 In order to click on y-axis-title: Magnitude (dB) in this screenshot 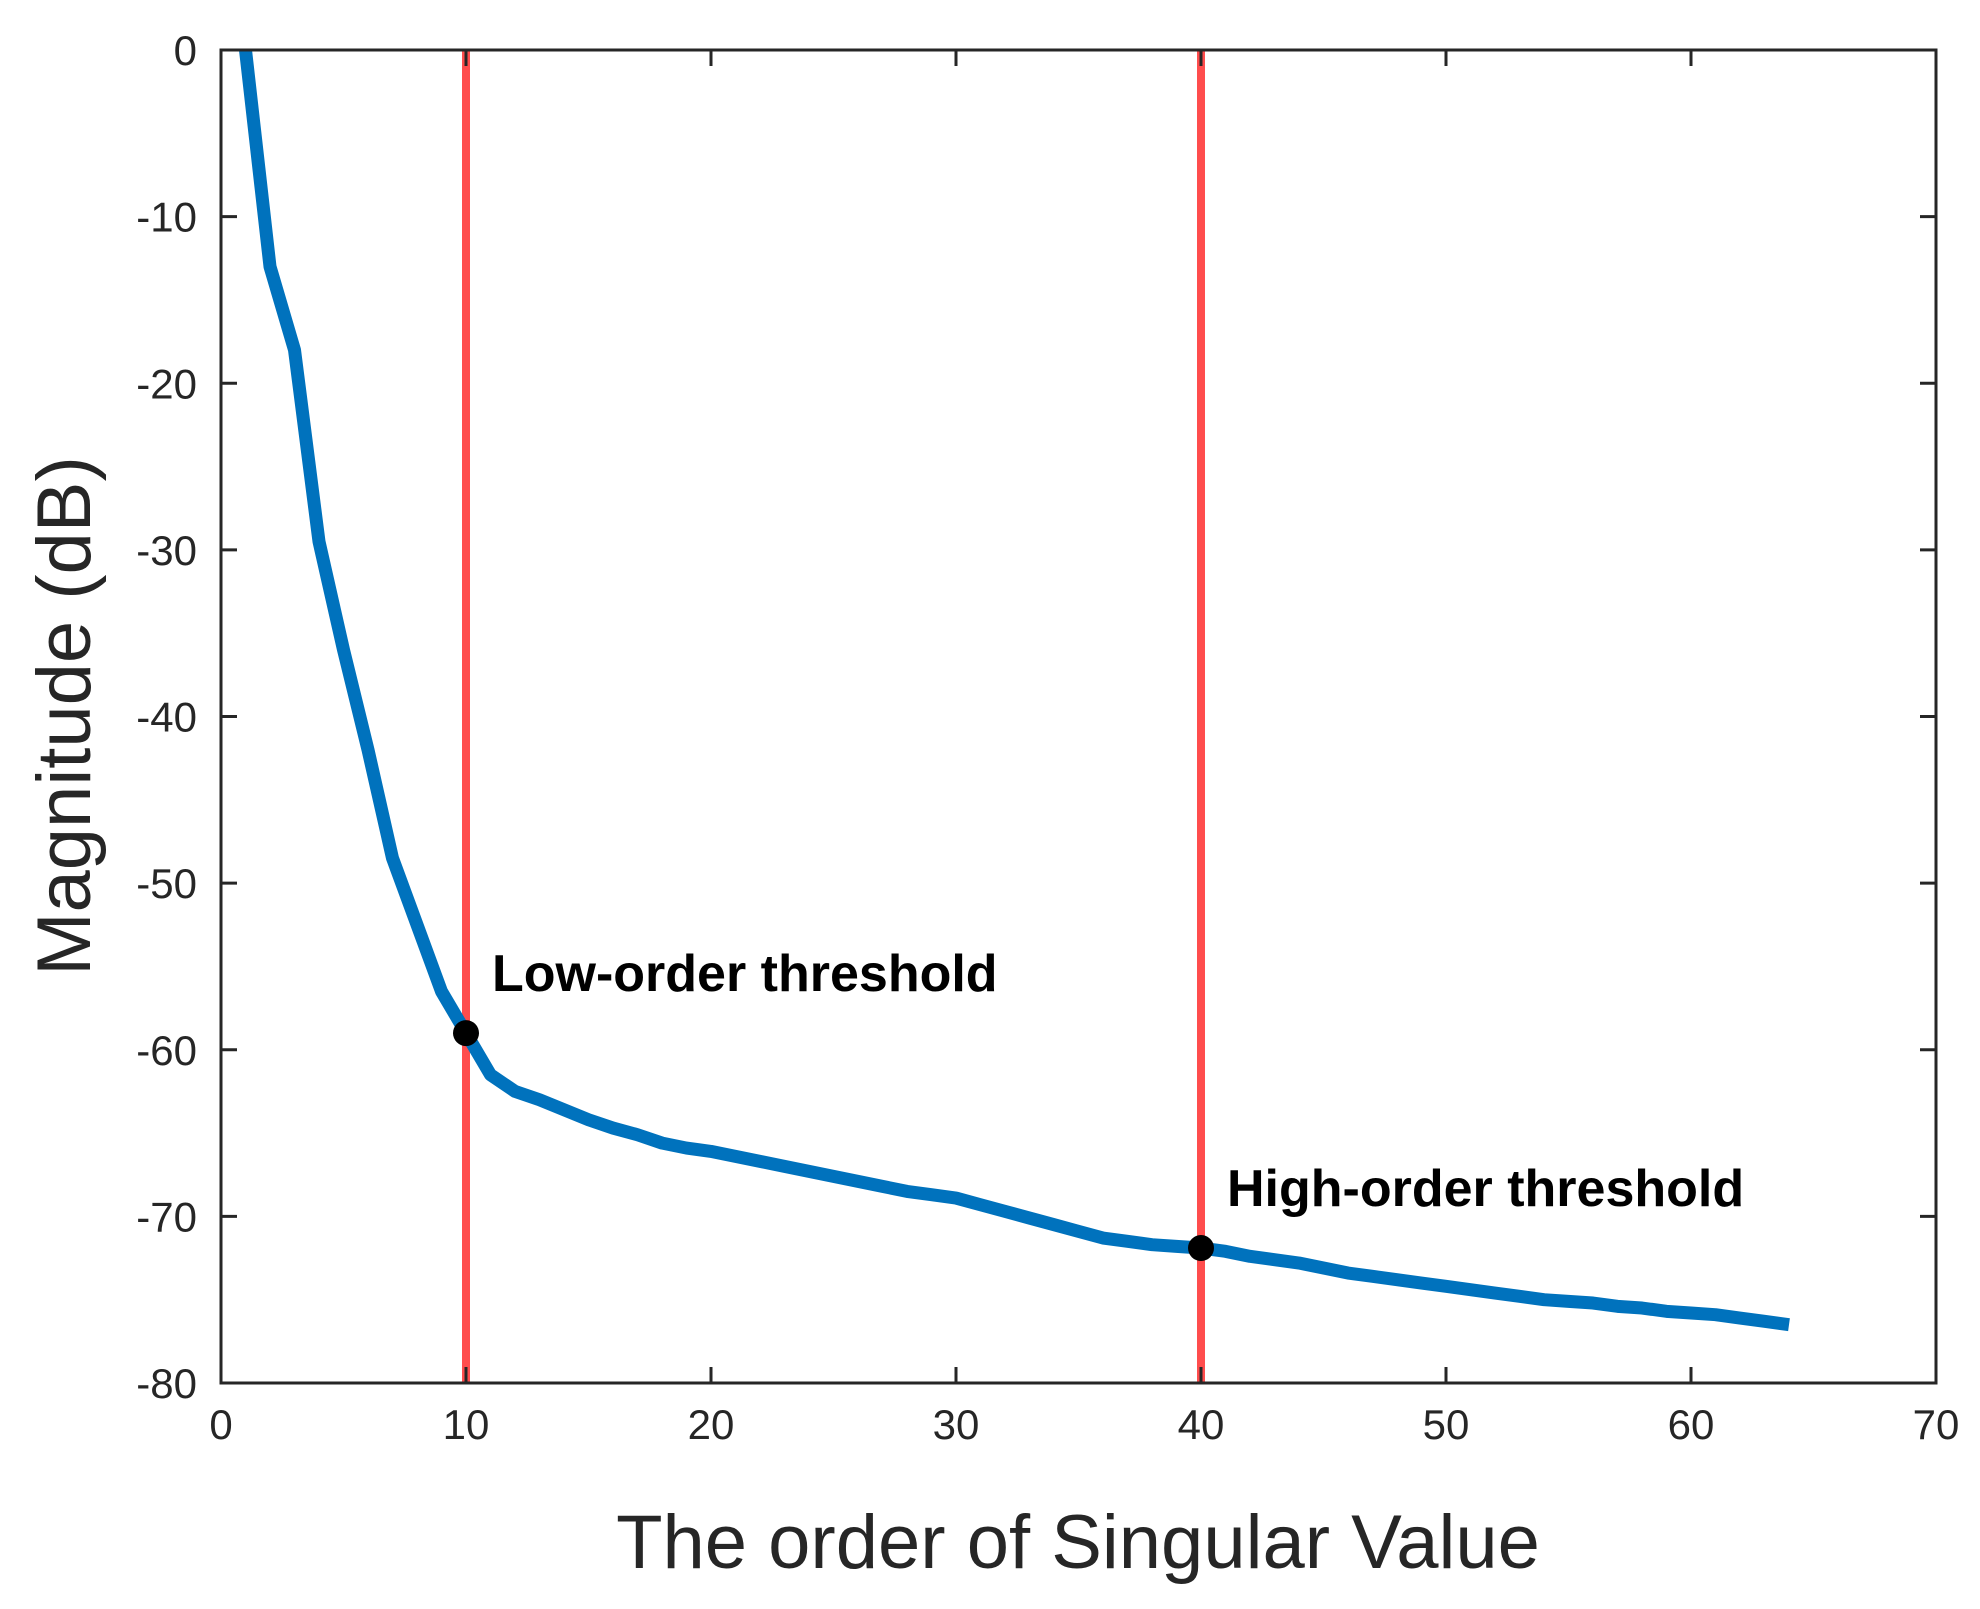, I will do `click(64, 716)`.